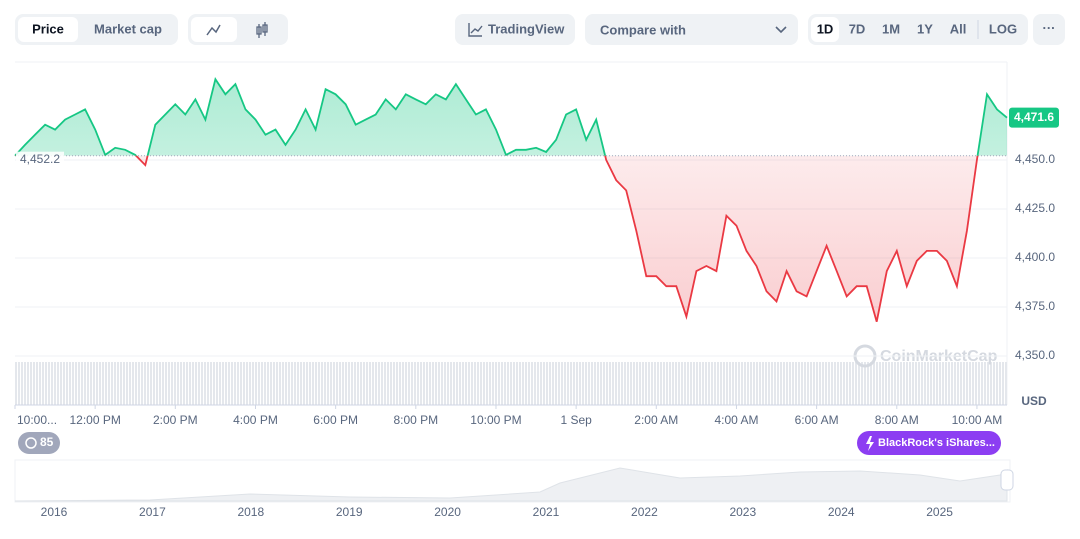  Describe the element at coordinates (415, 420) in the screenshot. I see `x-tick-label: 8:00 PM` at that location.